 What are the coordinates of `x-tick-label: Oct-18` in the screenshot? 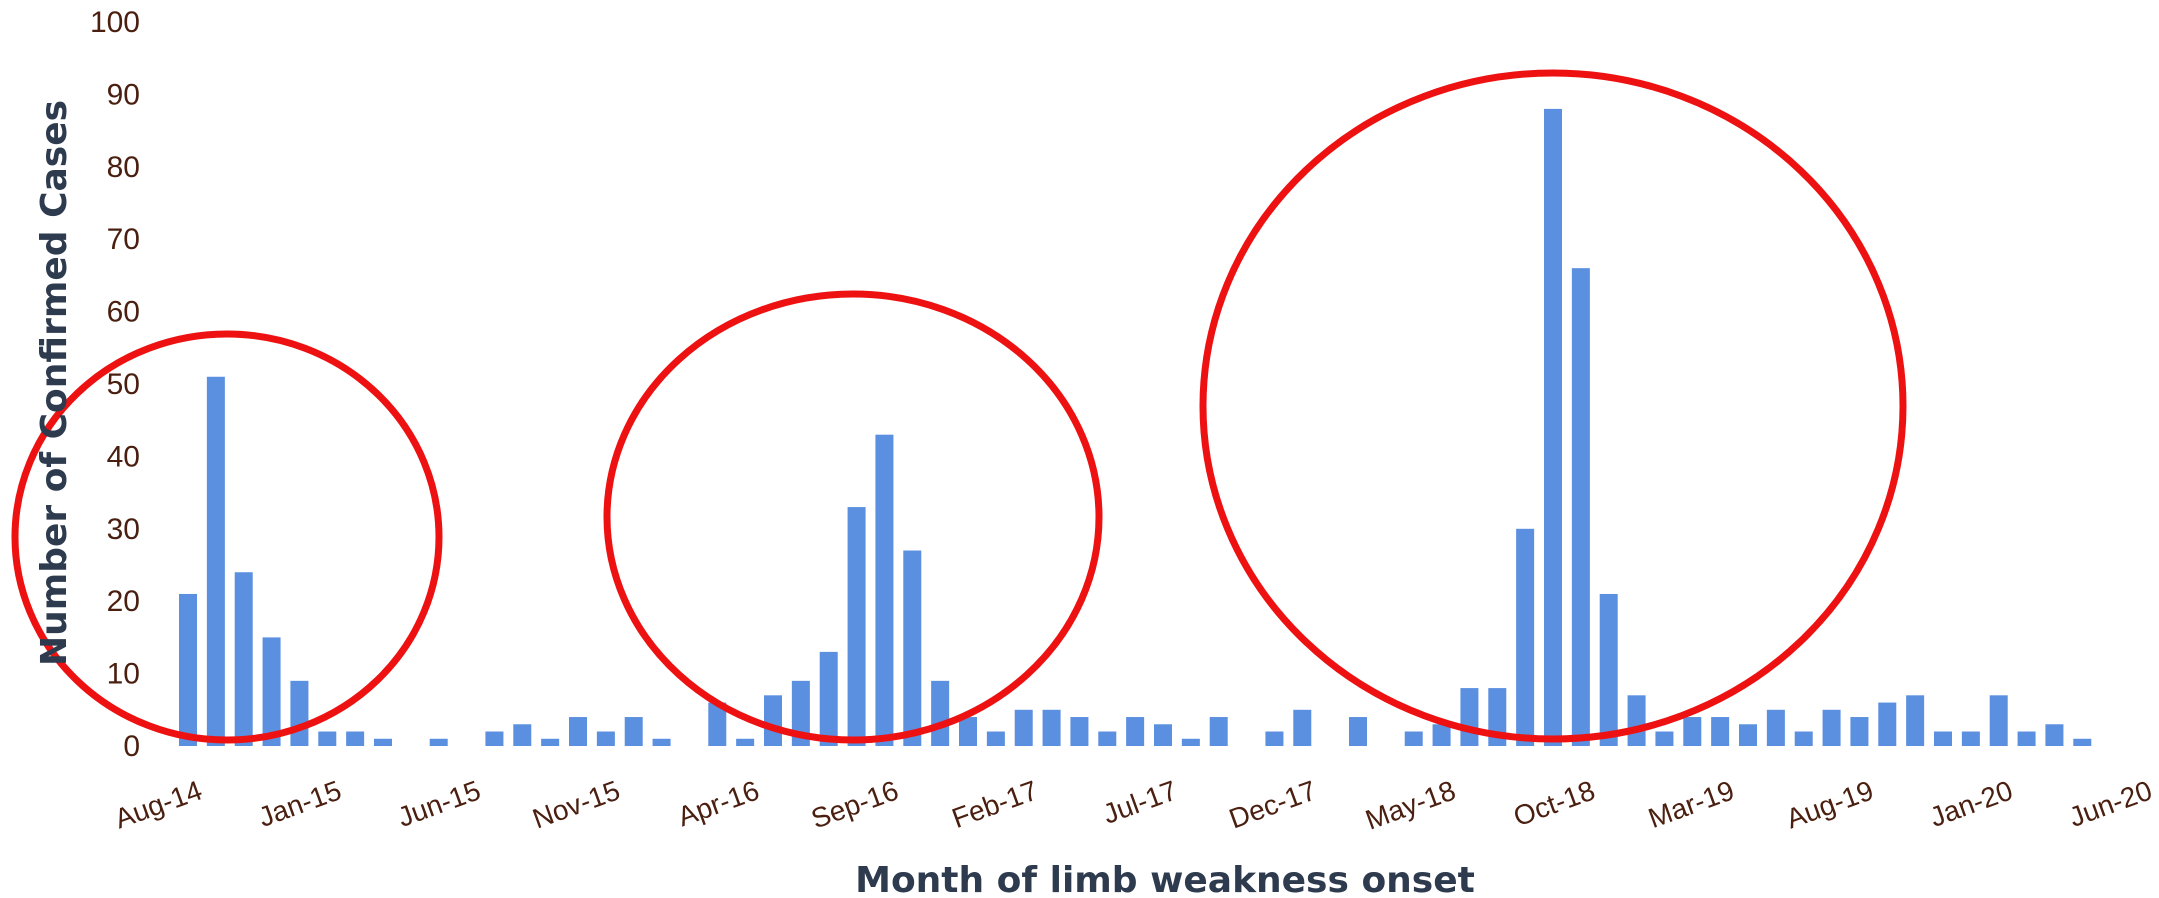 It's located at (1554, 804).